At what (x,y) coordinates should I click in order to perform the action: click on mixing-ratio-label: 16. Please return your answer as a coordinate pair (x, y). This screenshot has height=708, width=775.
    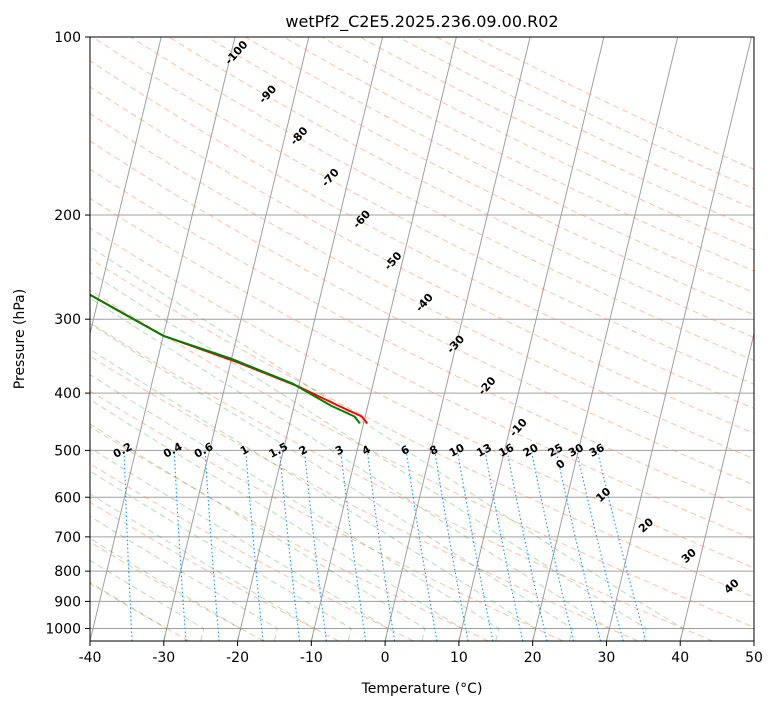
    Looking at the image, I should click on (507, 450).